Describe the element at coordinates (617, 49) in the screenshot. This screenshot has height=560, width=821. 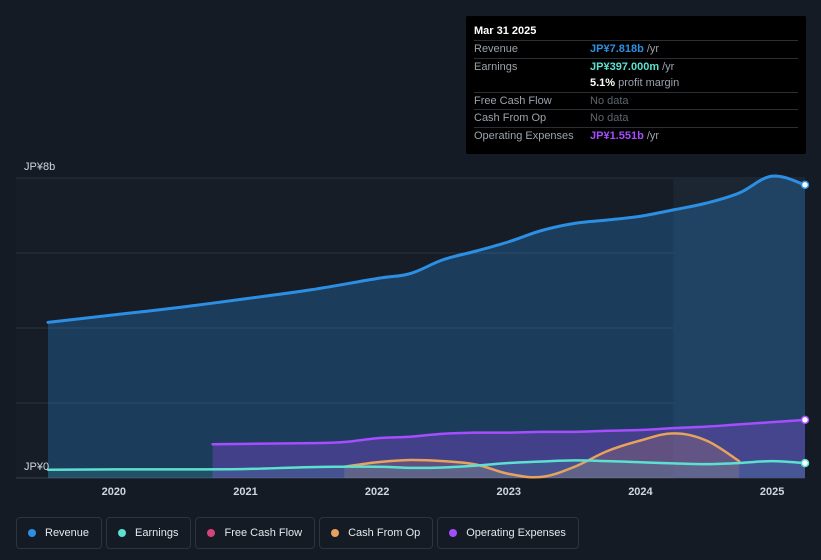
I see `tooltip-value: JP¥7.818b` at that location.